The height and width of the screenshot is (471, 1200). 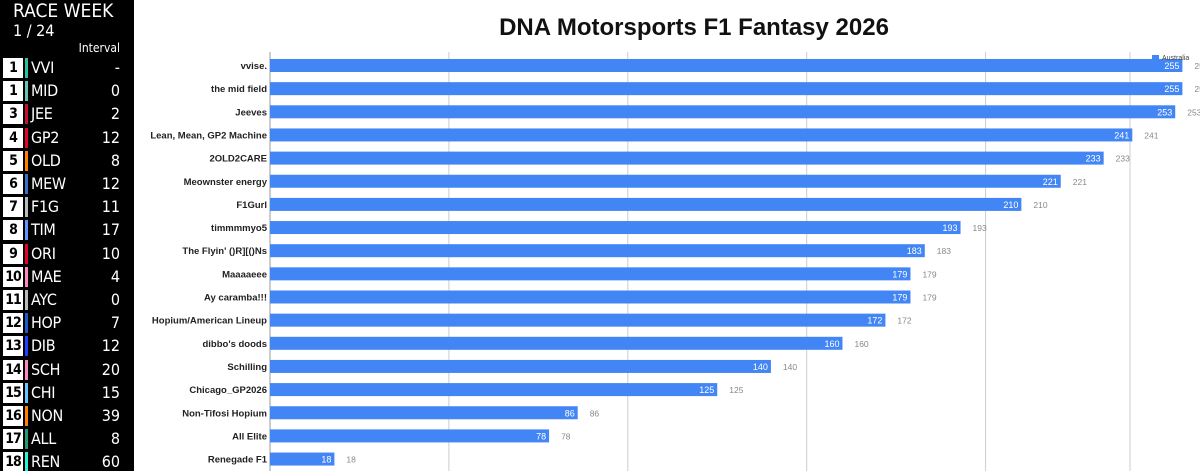 I want to click on data-label-inside: 172, so click(x=874, y=321).